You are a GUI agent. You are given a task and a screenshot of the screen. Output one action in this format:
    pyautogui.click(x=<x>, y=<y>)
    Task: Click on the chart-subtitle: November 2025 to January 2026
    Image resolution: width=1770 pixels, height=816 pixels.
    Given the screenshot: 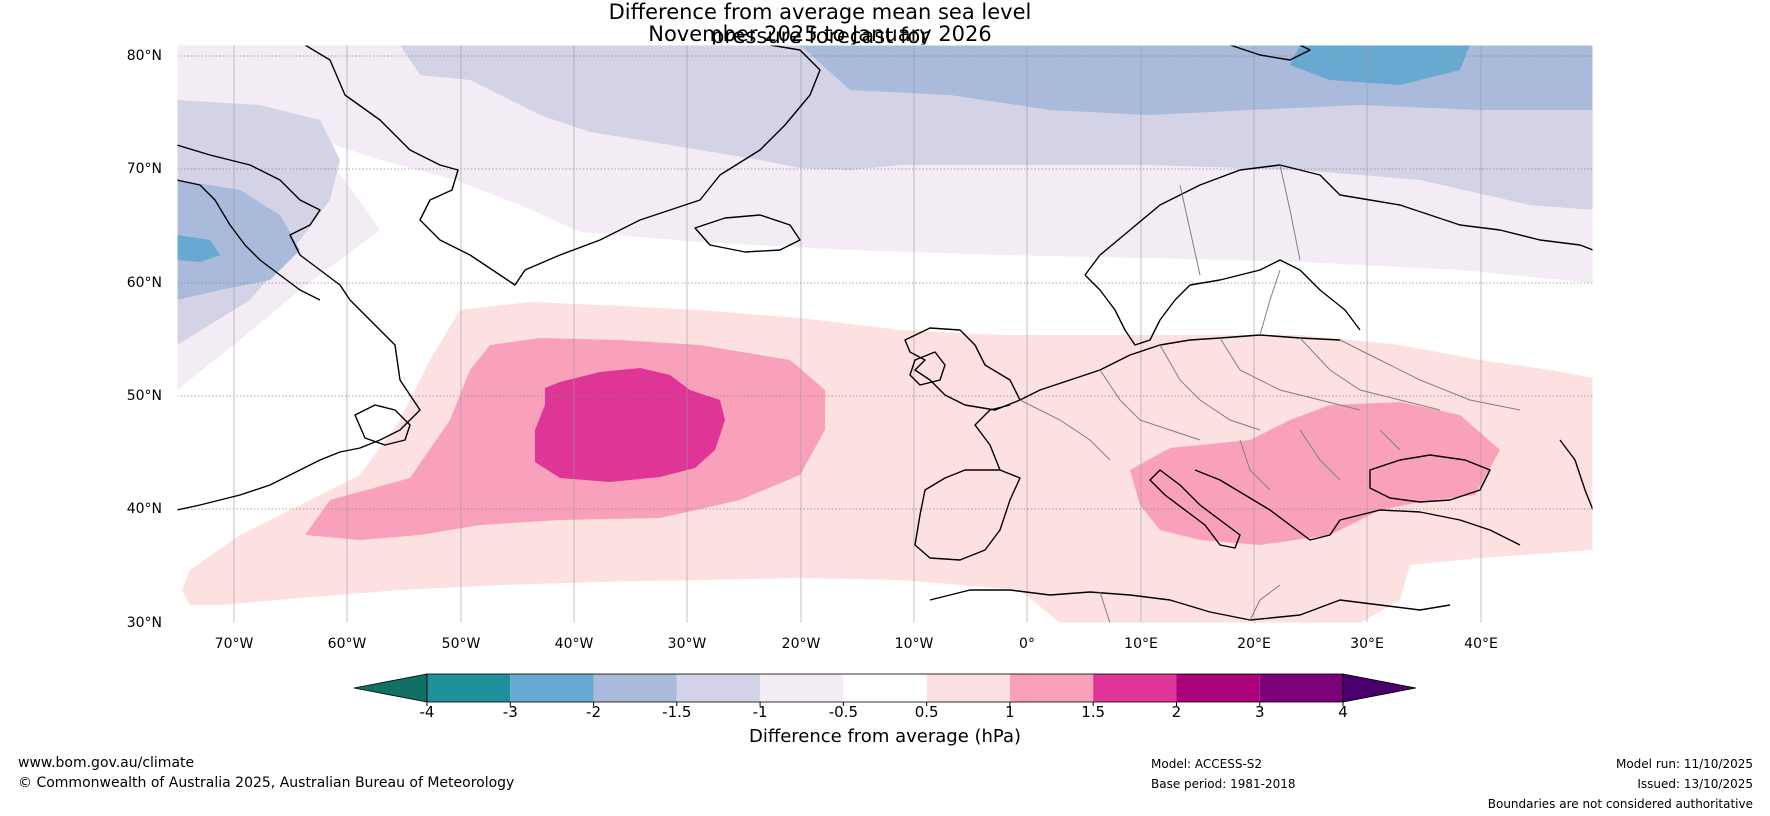 What is the action you would take?
    pyautogui.click(x=820, y=34)
    